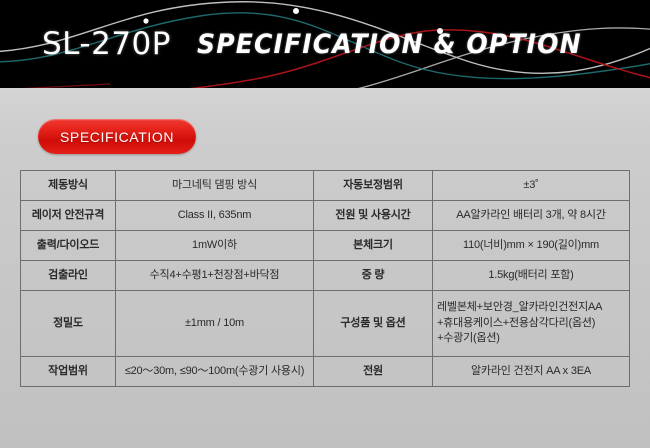 The image size is (650, 448). What do you see at coordinates (531, 215) in the screenshot?
I see `spec-value-power-runtime: AA알카라인 배터리 3개, 약 8시간` at bounding box center [531, 215].